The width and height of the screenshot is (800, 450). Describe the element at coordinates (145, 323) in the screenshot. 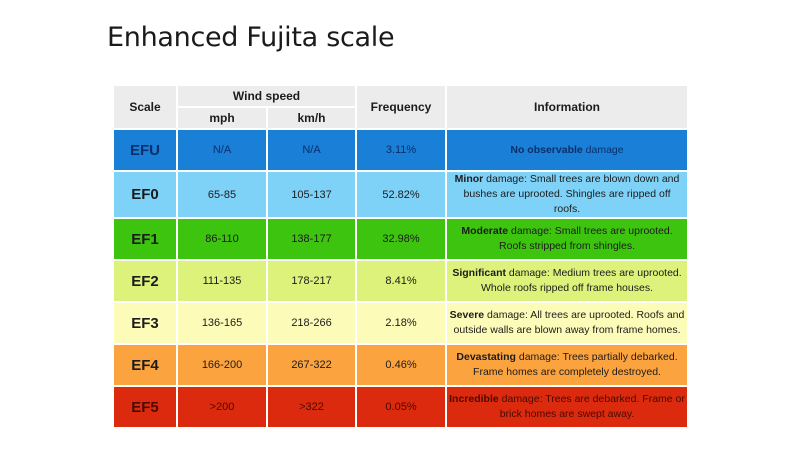

I see `scale-cell: EF3` at that location.